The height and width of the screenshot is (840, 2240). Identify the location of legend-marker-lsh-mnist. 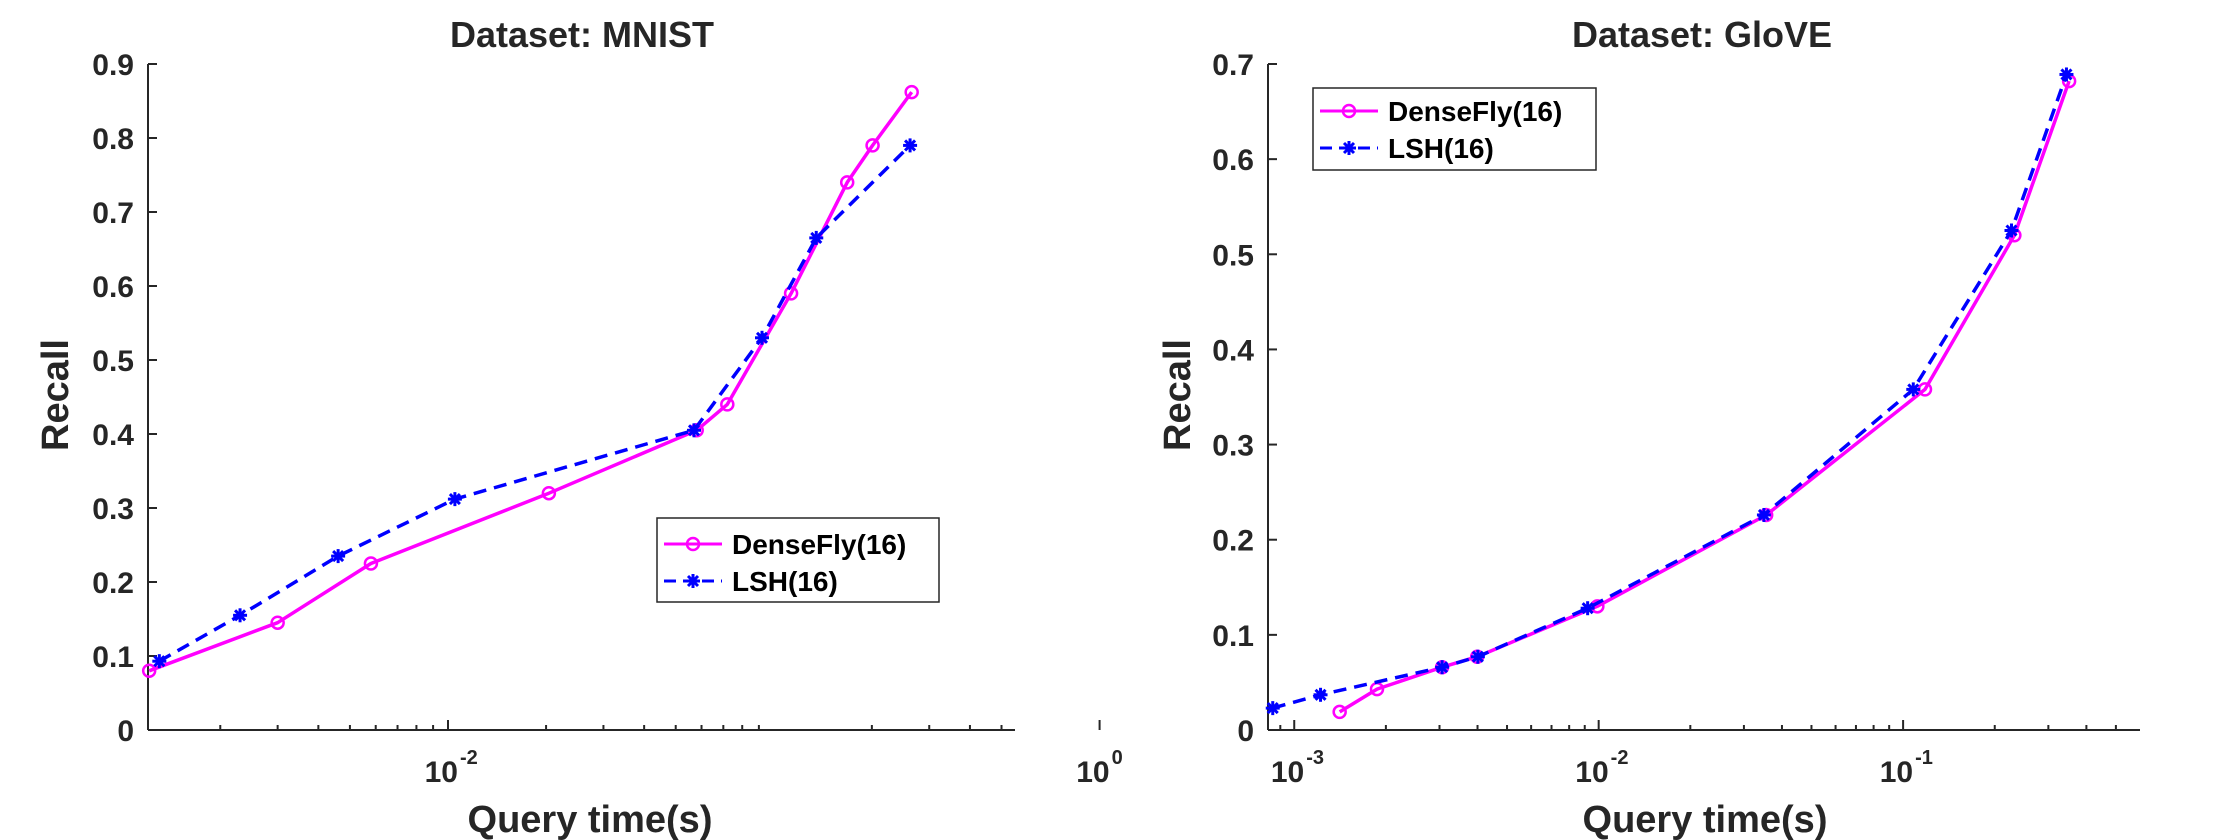
(693, 581).